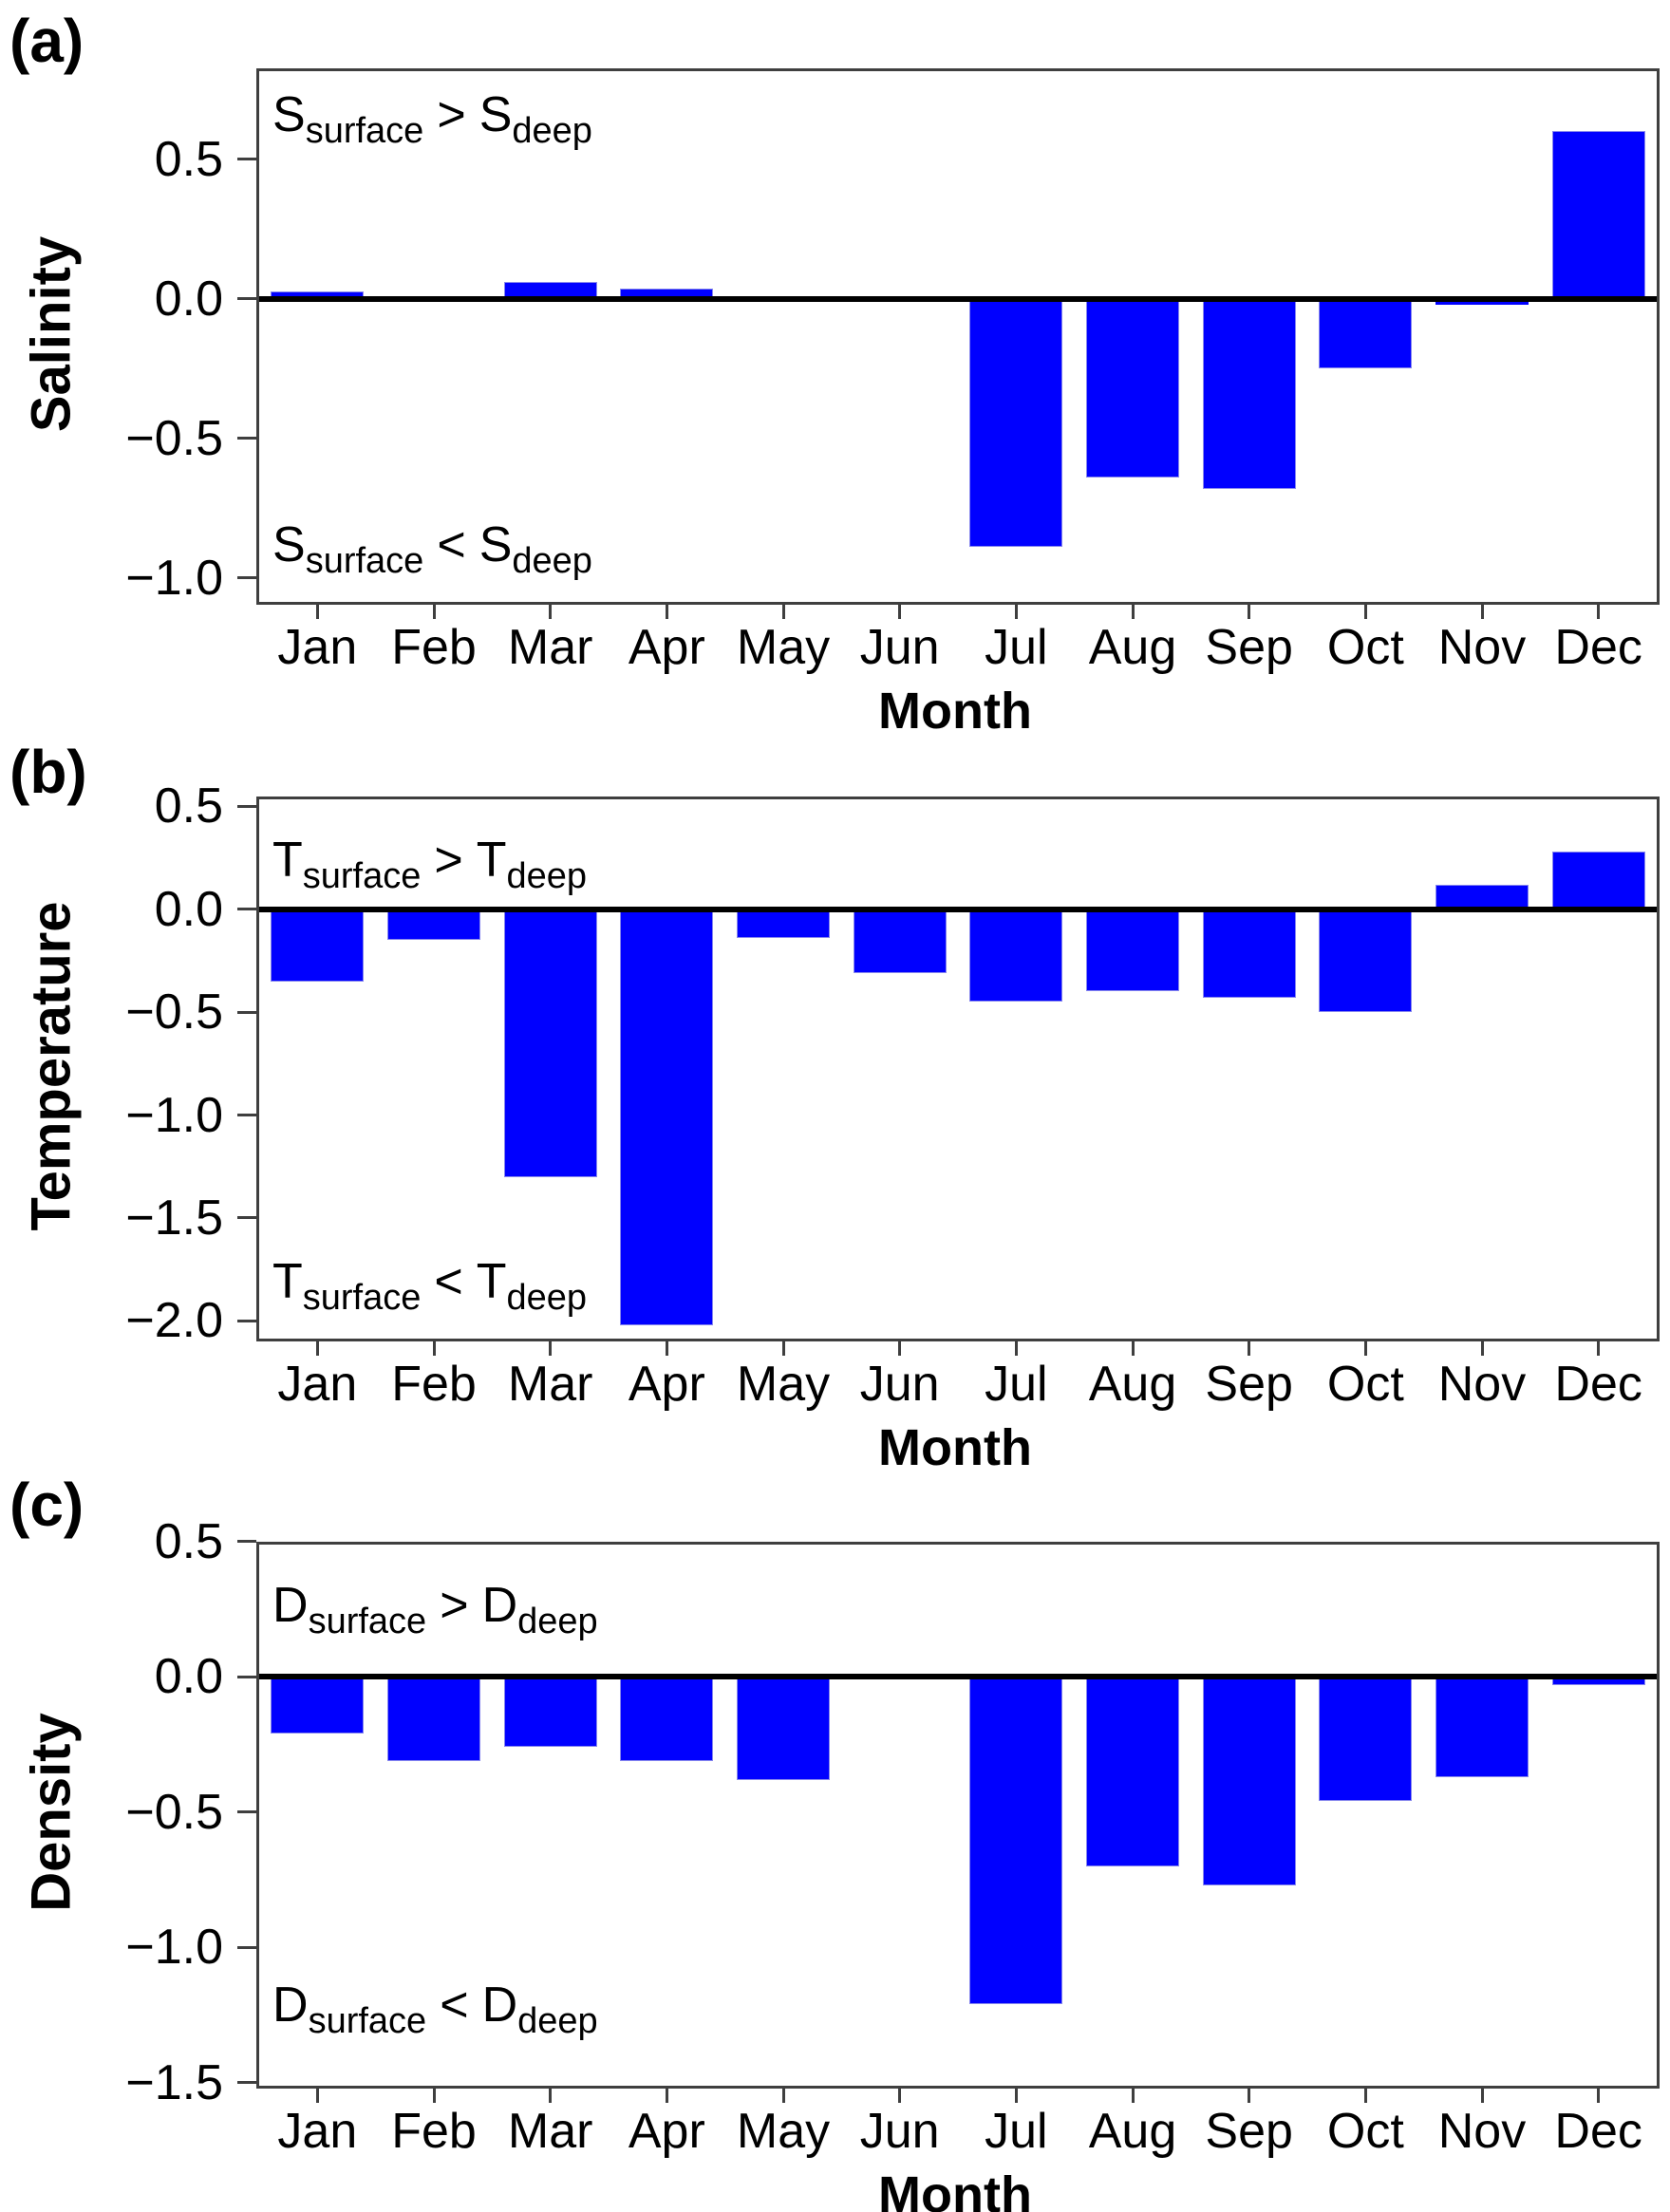  Describe the element at coordinates (435, 1608) in the screenshot. I see `annotation-above-zero: Dsurface > Ddeep` at that location.